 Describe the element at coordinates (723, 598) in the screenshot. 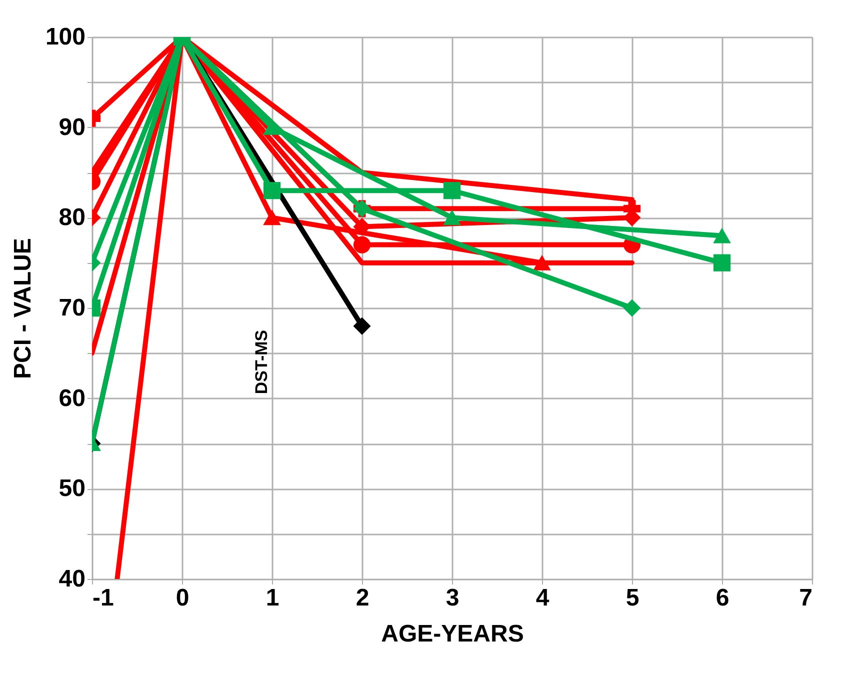

I see `x-tick-label: 6` at that location.